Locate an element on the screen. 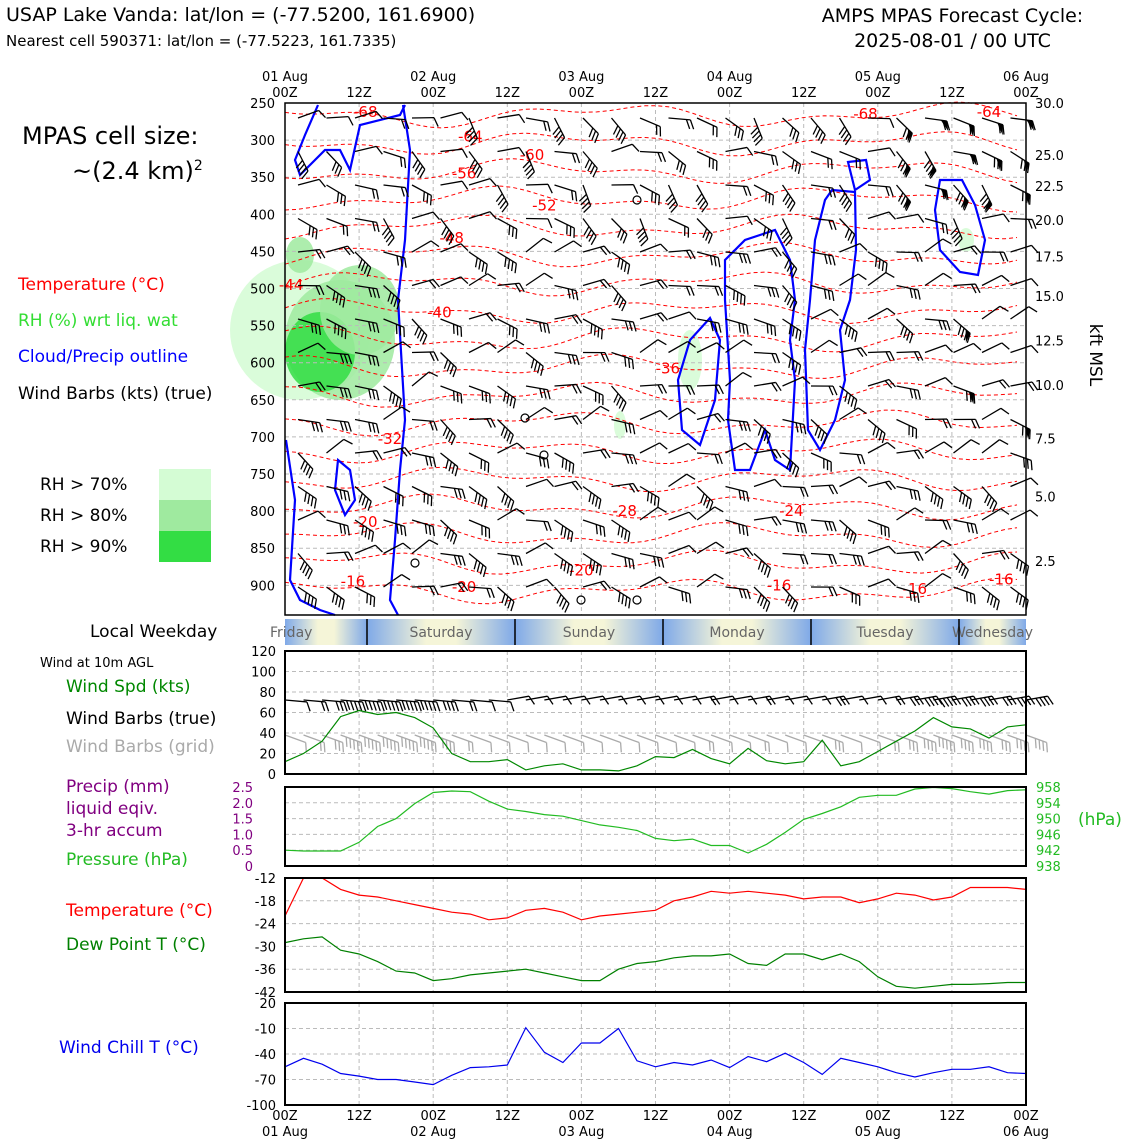  top-hour-tick-label: 00Z is located at coordinates (285, 93).